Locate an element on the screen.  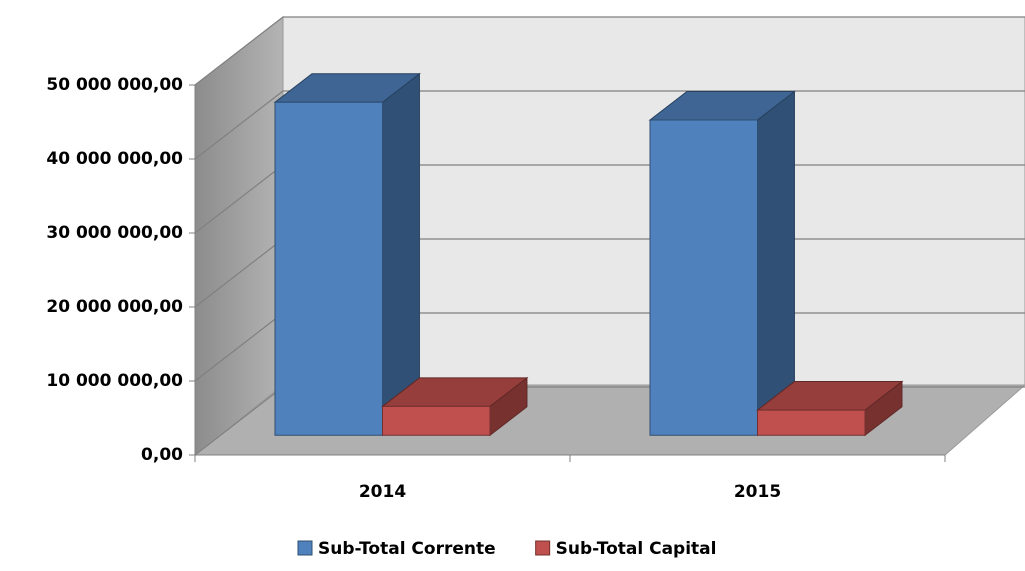
legend-label: Sub-Total Capital is located at coordinates (636, 549).